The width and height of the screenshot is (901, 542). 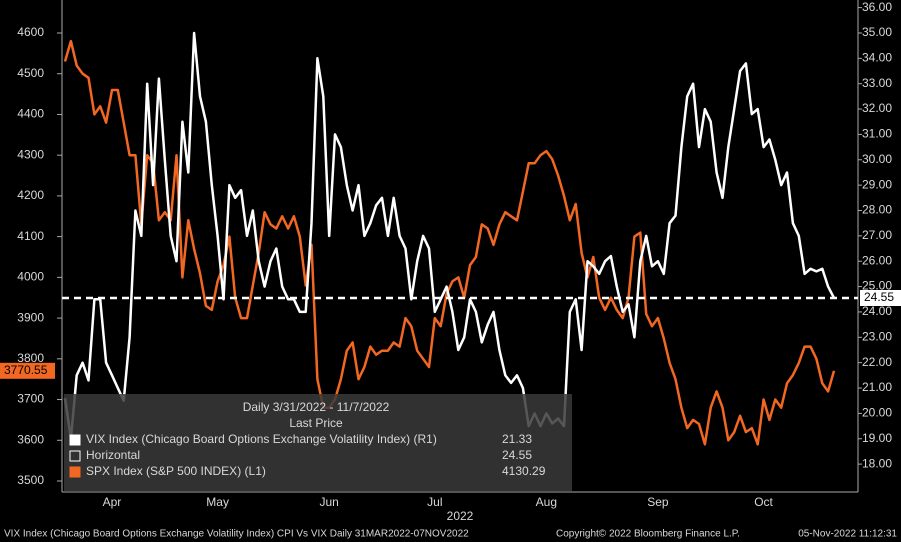 I want to click on right-value-badge, so click(x=880, y=297).